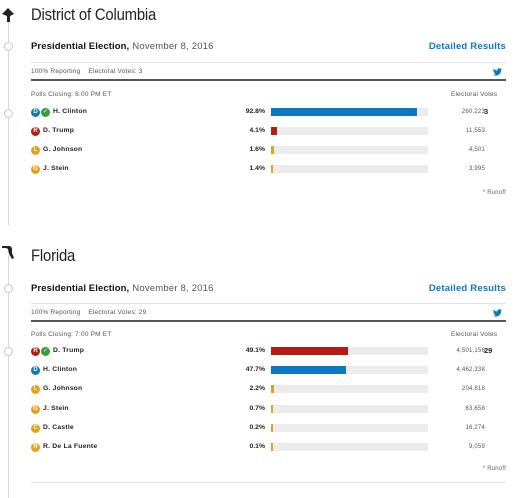  What do you see at coordinates (268, 429) in the screenshot?
I see `candidate-row: C D. Castle 0.2% 16,274` at bounding box center [268, 429].